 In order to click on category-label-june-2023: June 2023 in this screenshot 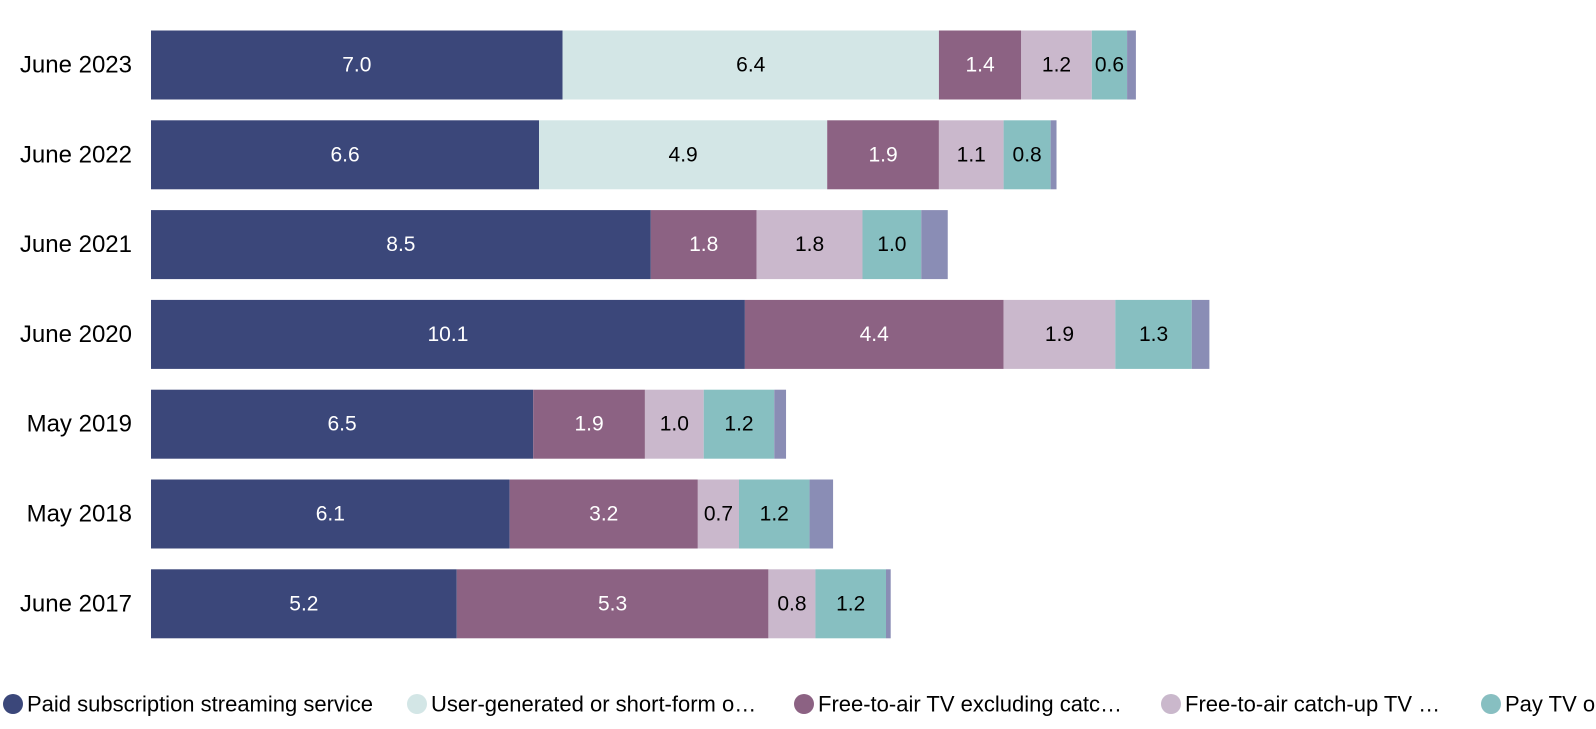, I will do `click(76, 65)`.